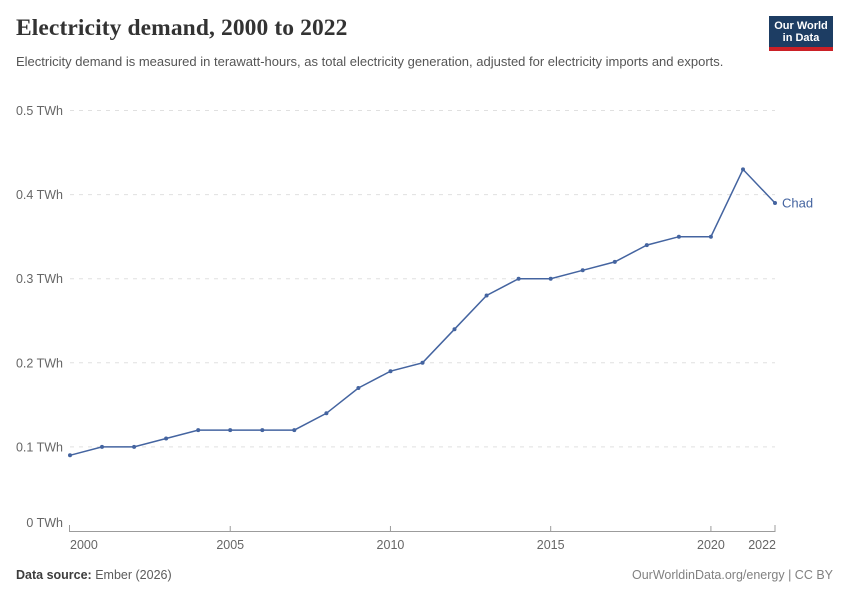  Describe the element at coordinates (230, 545) in the screenshot. I see `x-tick-label: 2005` at that location.